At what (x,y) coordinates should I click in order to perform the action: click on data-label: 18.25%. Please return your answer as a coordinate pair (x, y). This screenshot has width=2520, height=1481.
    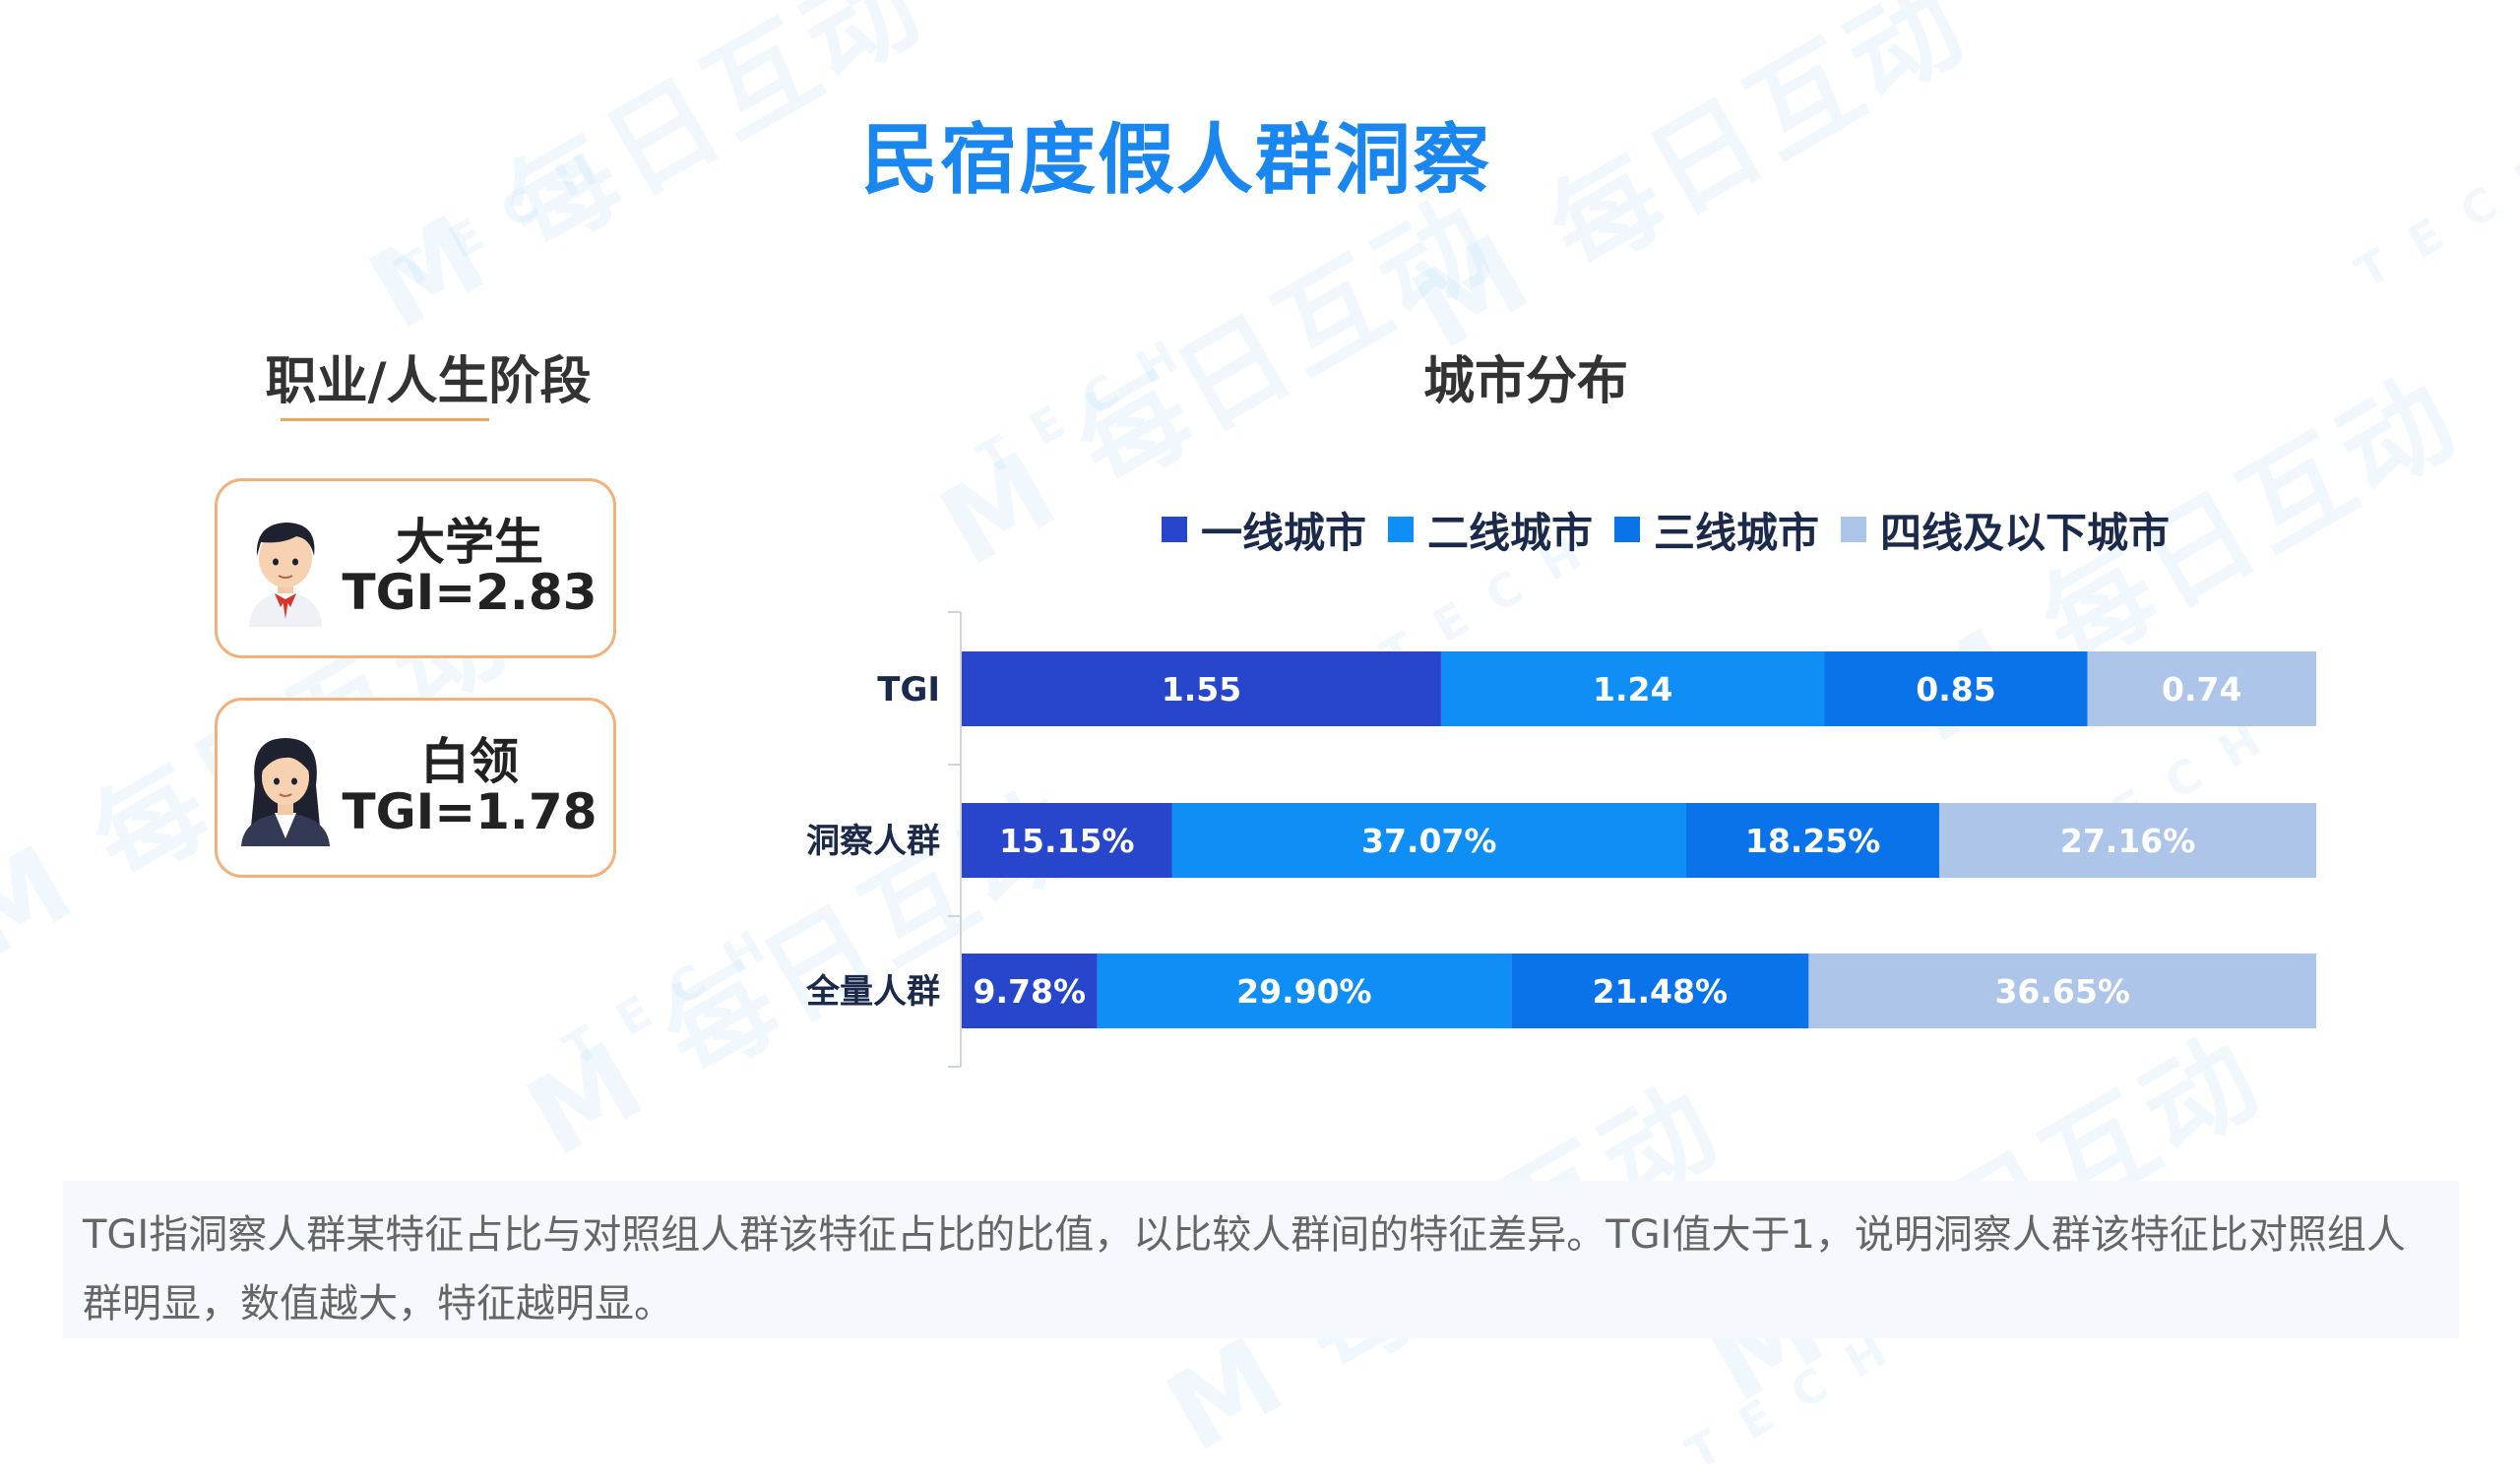
    Looking at the image, I should click on (1812, 841).